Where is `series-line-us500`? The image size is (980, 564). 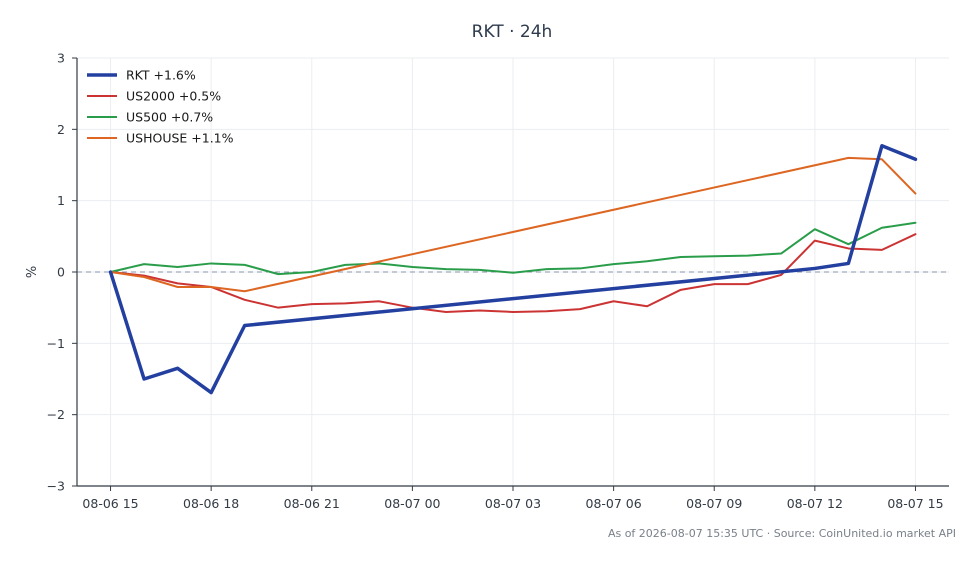 series-line-us500 is located at coordinates (513, 248).